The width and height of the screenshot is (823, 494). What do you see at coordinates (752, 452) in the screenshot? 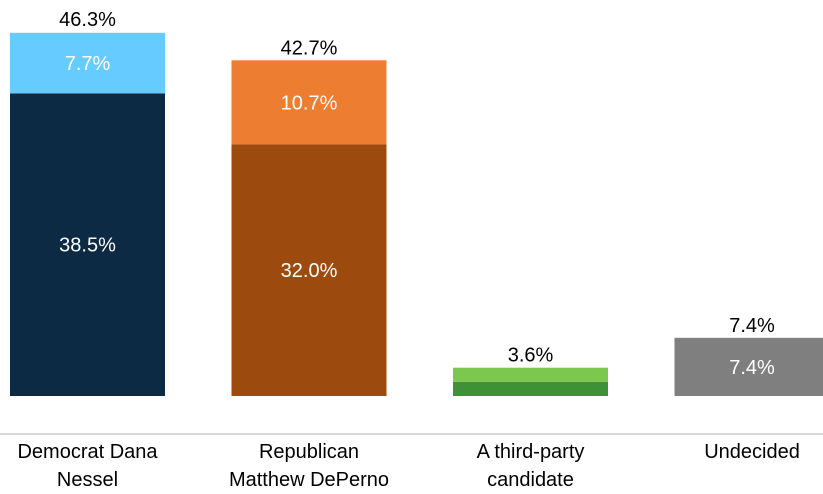
I see `x-tick-label: Undecided` at bounding box center [752, 452].